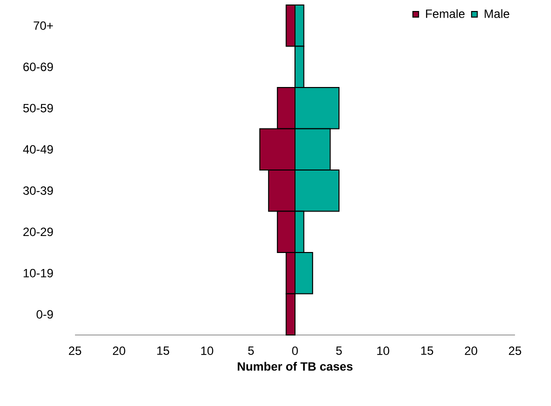  Describe the element at coordinates (38, 149) in the screenshot. I see `y-tick-label: 40-49` at that location.